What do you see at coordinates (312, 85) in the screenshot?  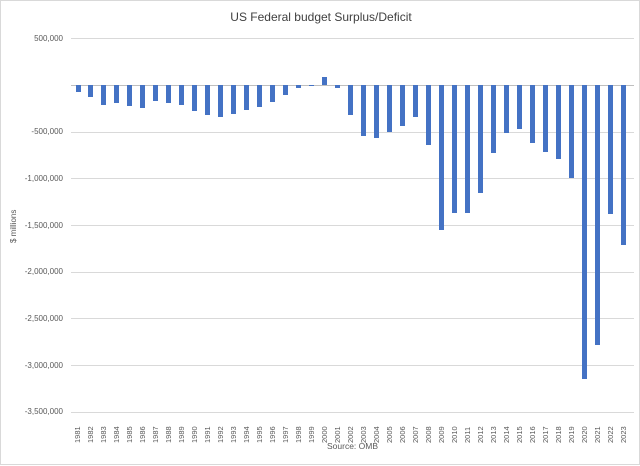 I see `bar-1999` at bounding box center [312, 85].